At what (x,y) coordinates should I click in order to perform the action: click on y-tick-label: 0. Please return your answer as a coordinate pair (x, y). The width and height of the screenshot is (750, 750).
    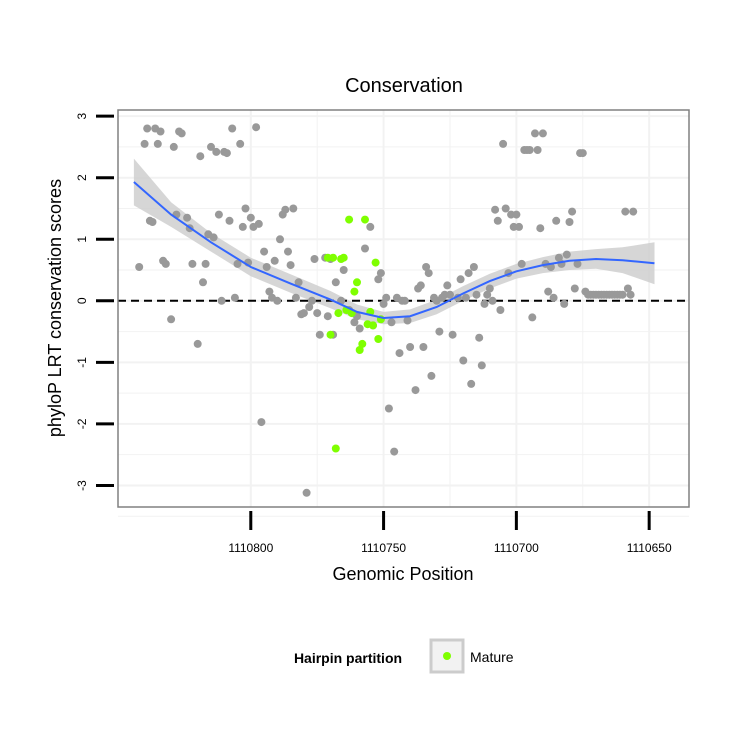
    Looking at the image, I should click on (82, 300).